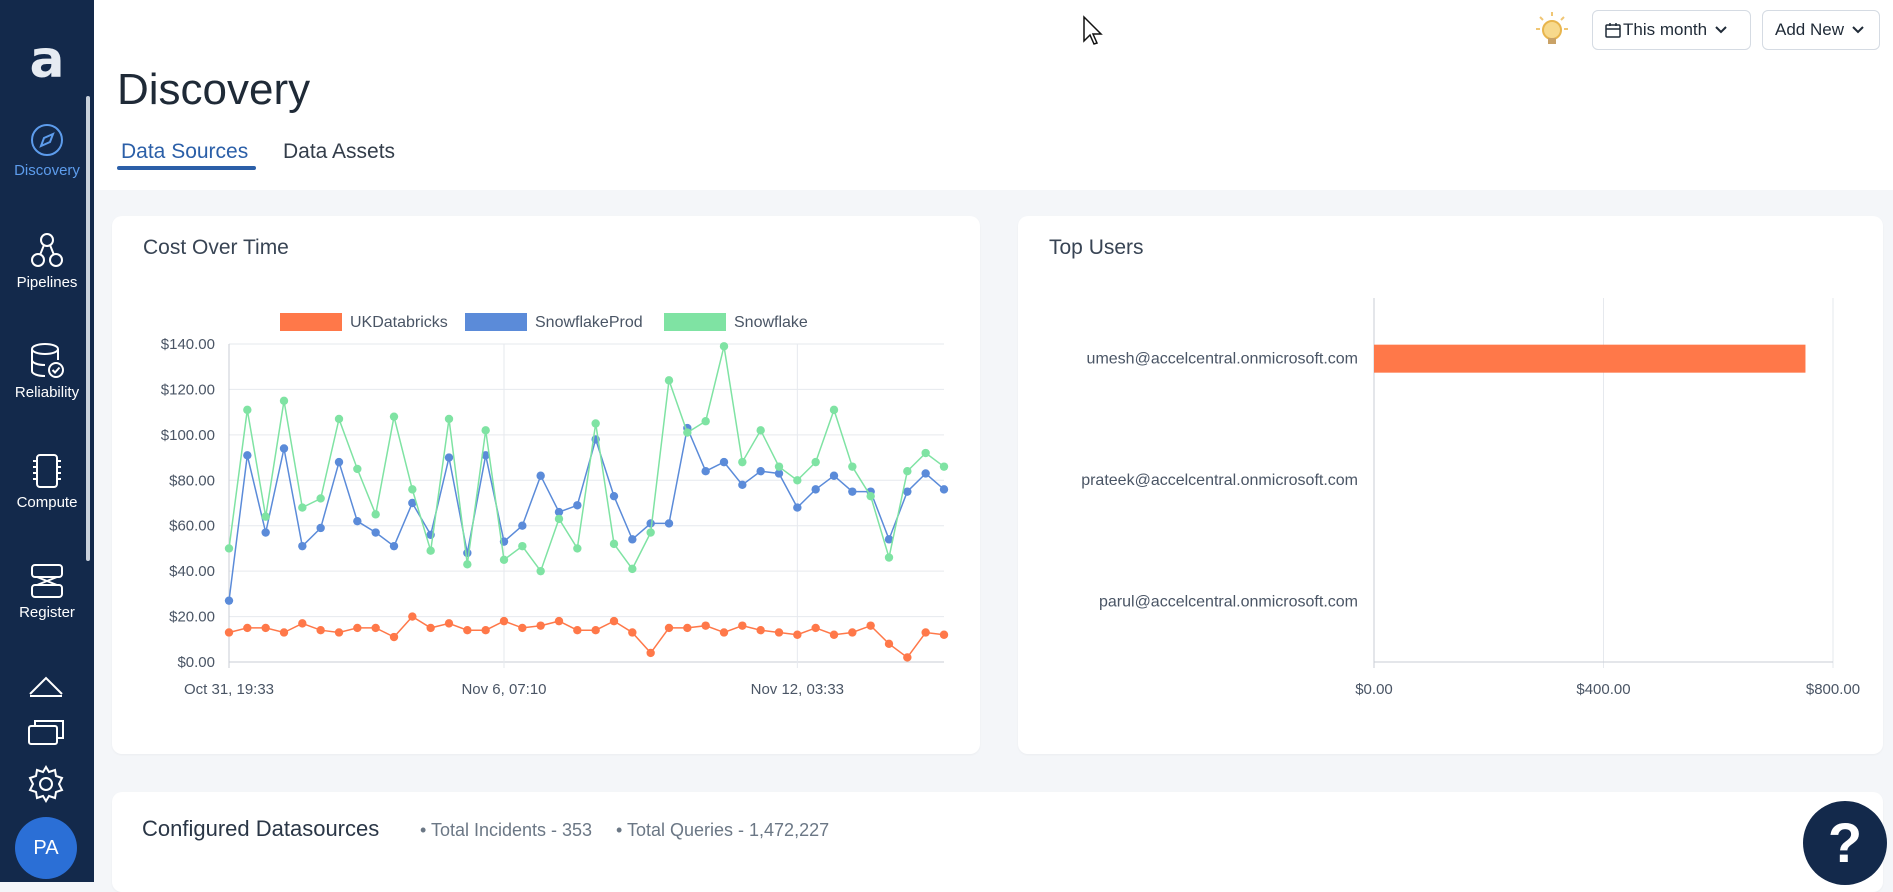 This screenshot has height=892, width=1893. I want to click on avatar: PA, so click(46, 848).